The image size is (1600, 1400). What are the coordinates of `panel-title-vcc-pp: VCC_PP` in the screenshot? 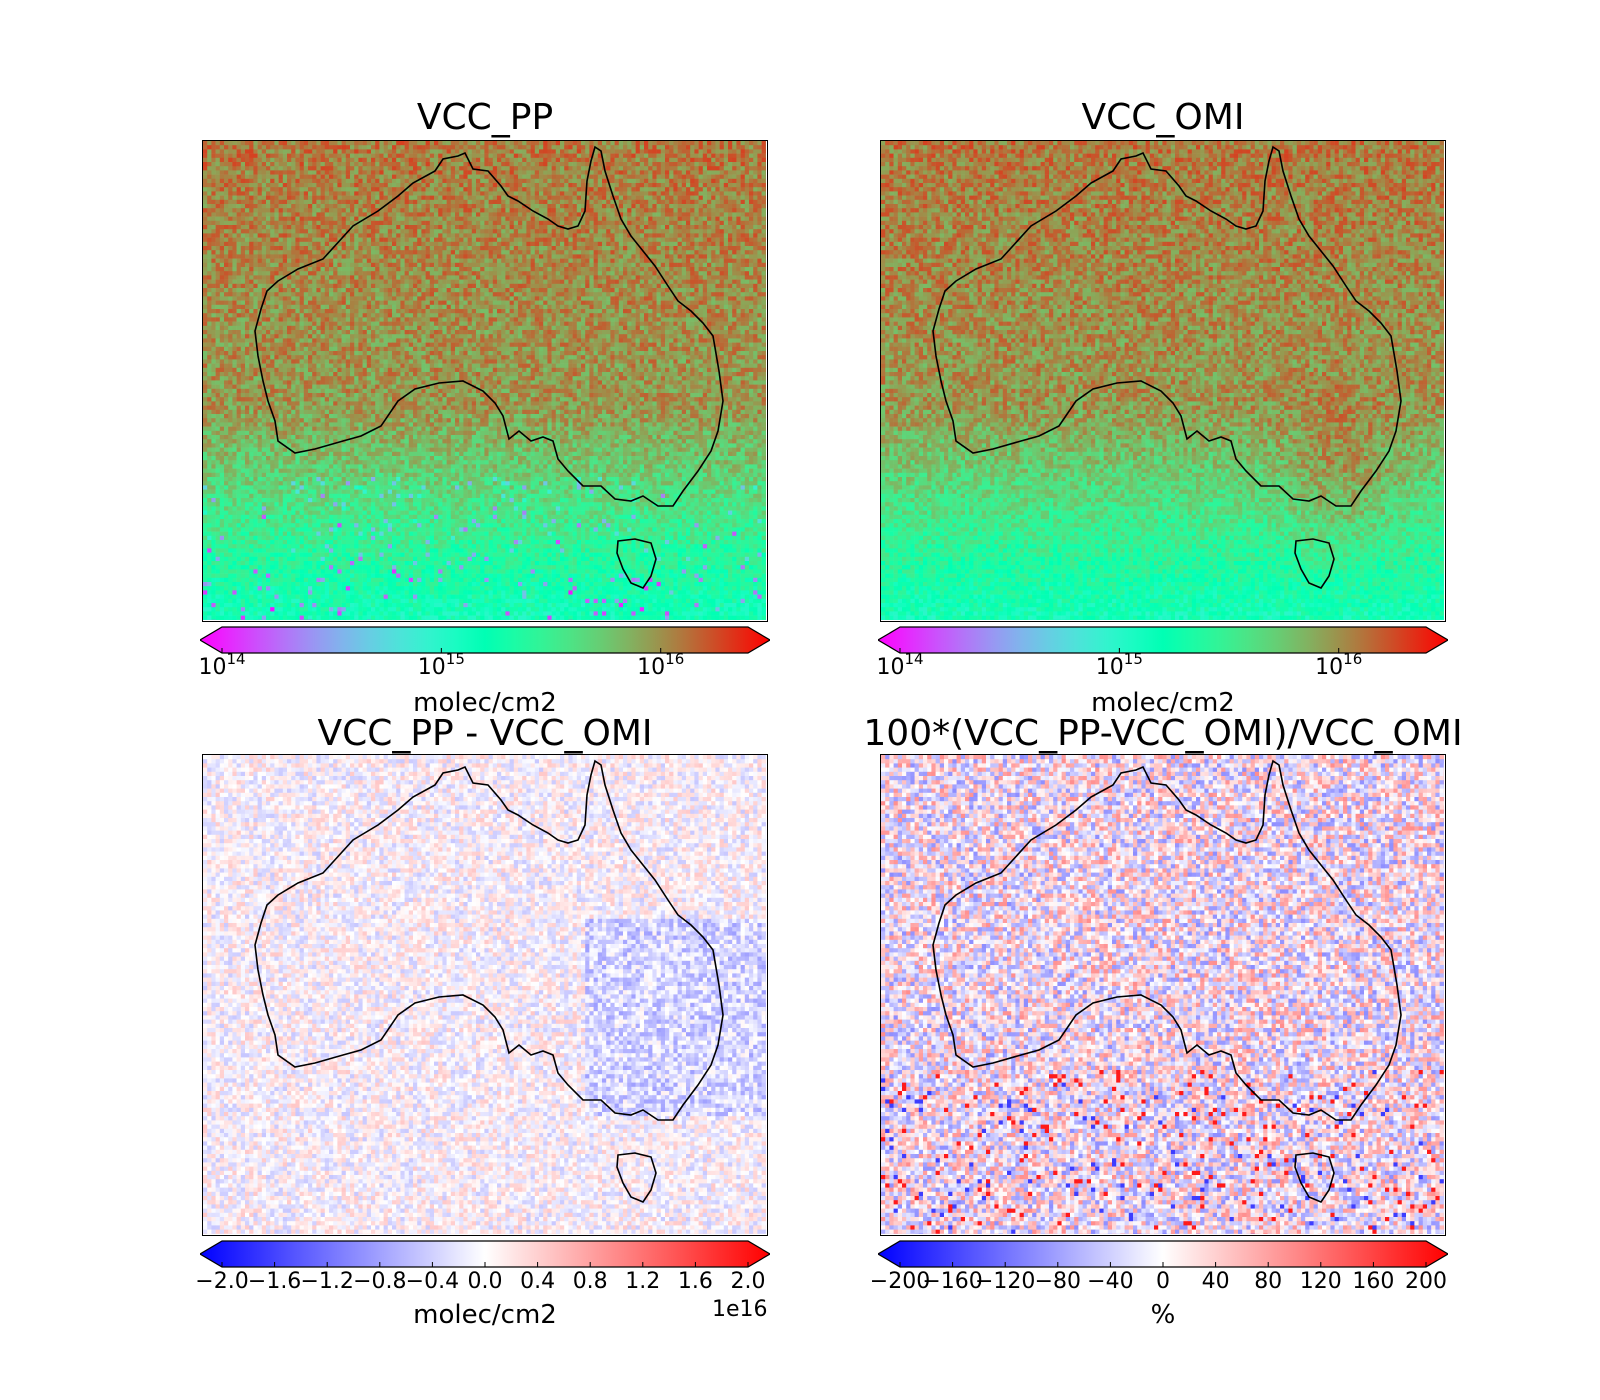 It's located at (485, 118).